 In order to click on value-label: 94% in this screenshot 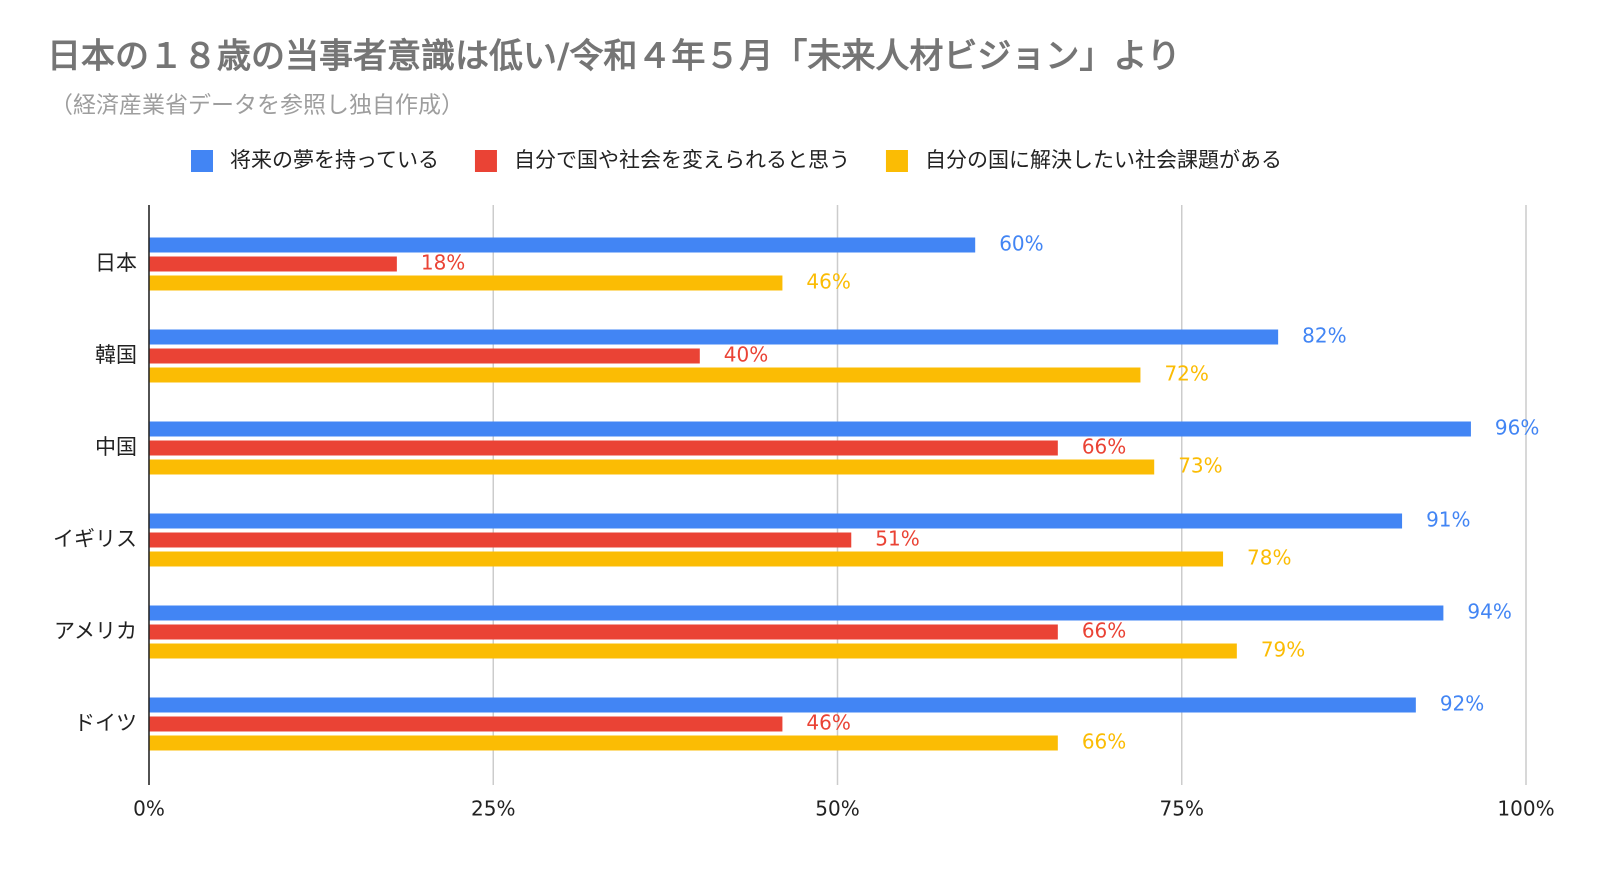, I will do `click(1489, 612)`.